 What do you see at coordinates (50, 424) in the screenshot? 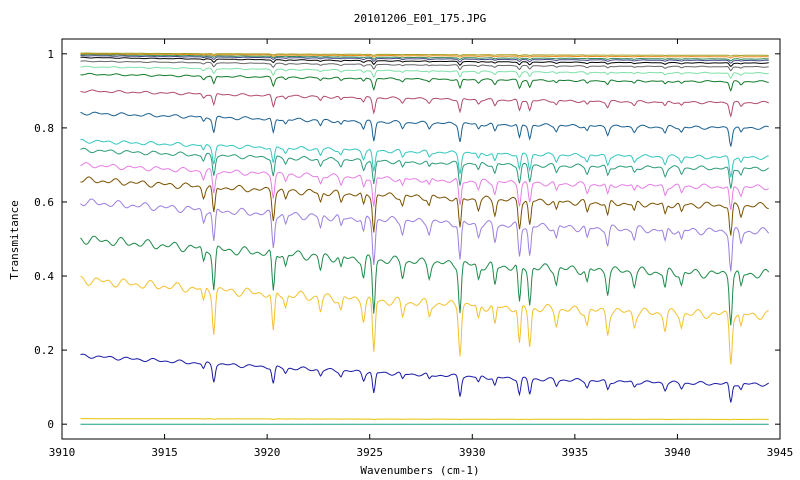
I see `y-tick-label: 0` at bounding box center [50, 424].